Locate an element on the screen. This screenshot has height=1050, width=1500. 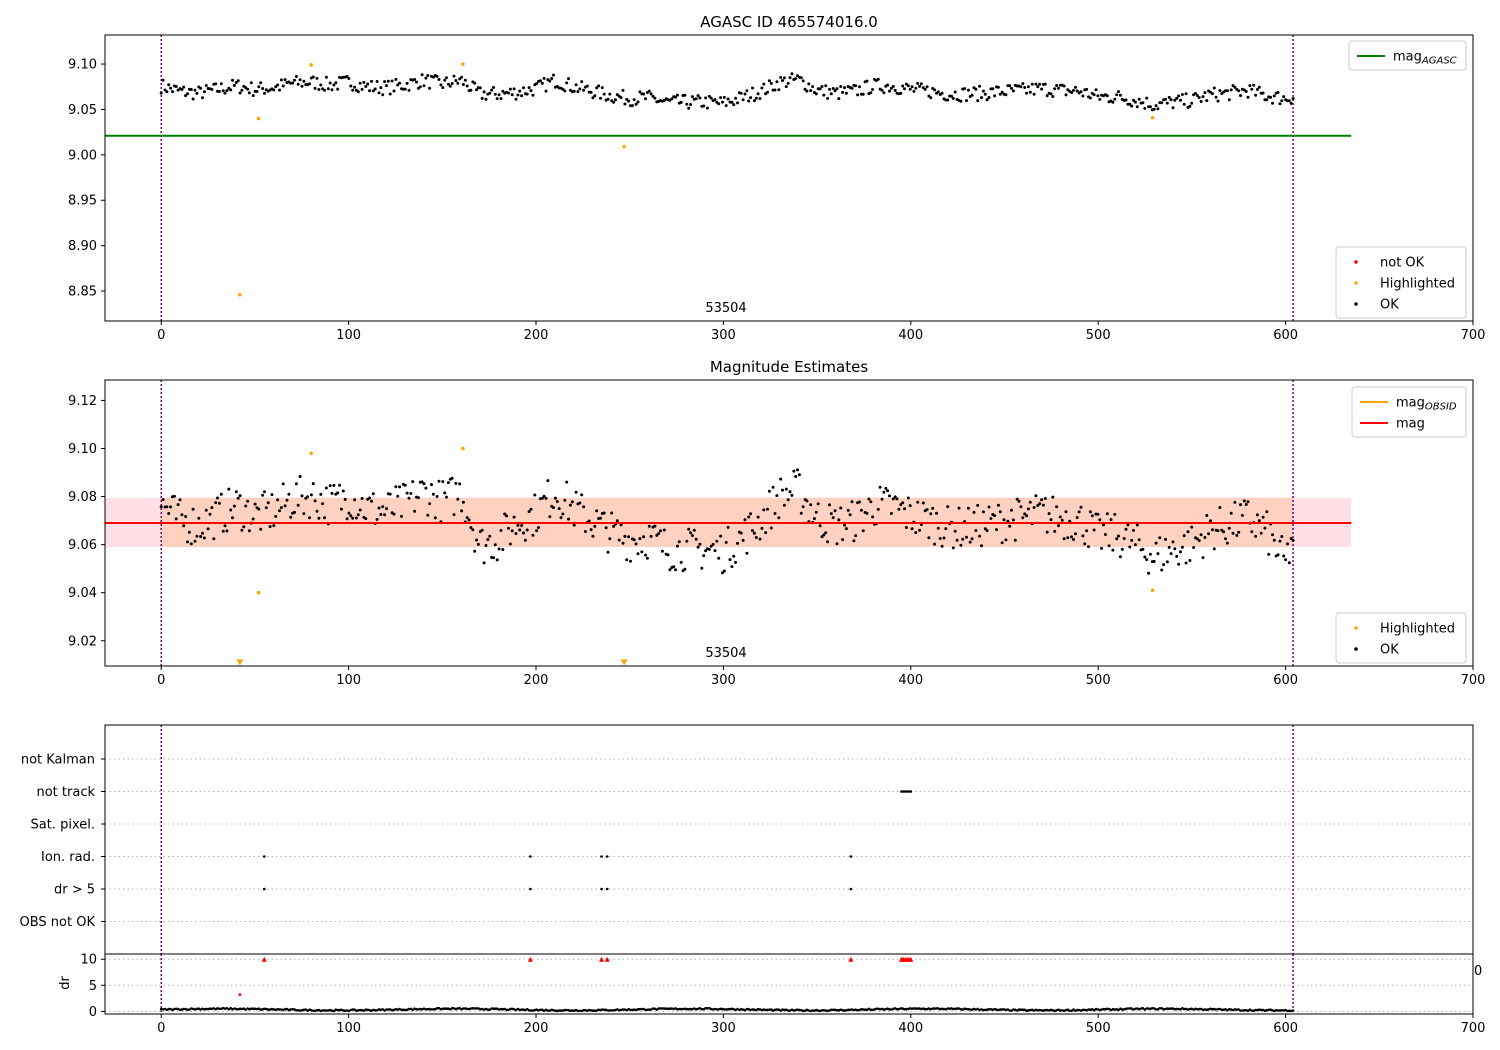
x-tick-label: 500 is located at coordinates (1098, 1028).